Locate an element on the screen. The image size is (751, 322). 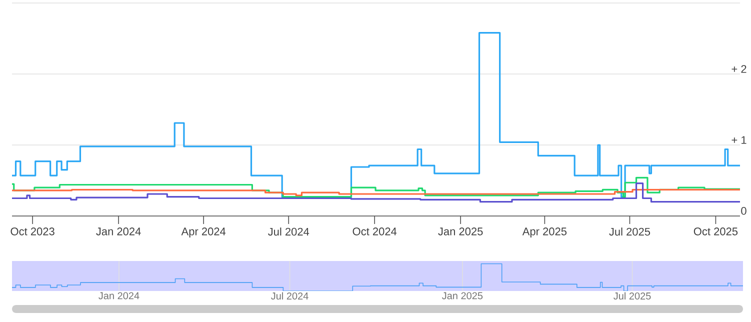
y-tick-label: + 2 is located at coordinates (739, 69).